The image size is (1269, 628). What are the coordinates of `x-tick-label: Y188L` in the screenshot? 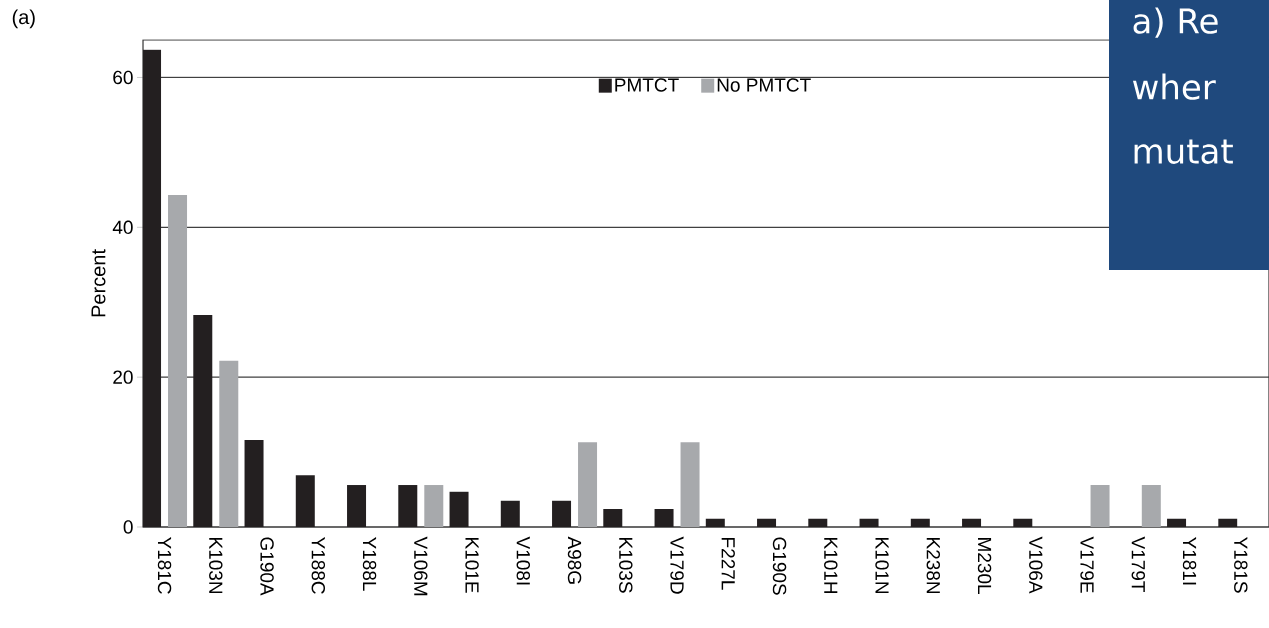 It's located at (369, 563).